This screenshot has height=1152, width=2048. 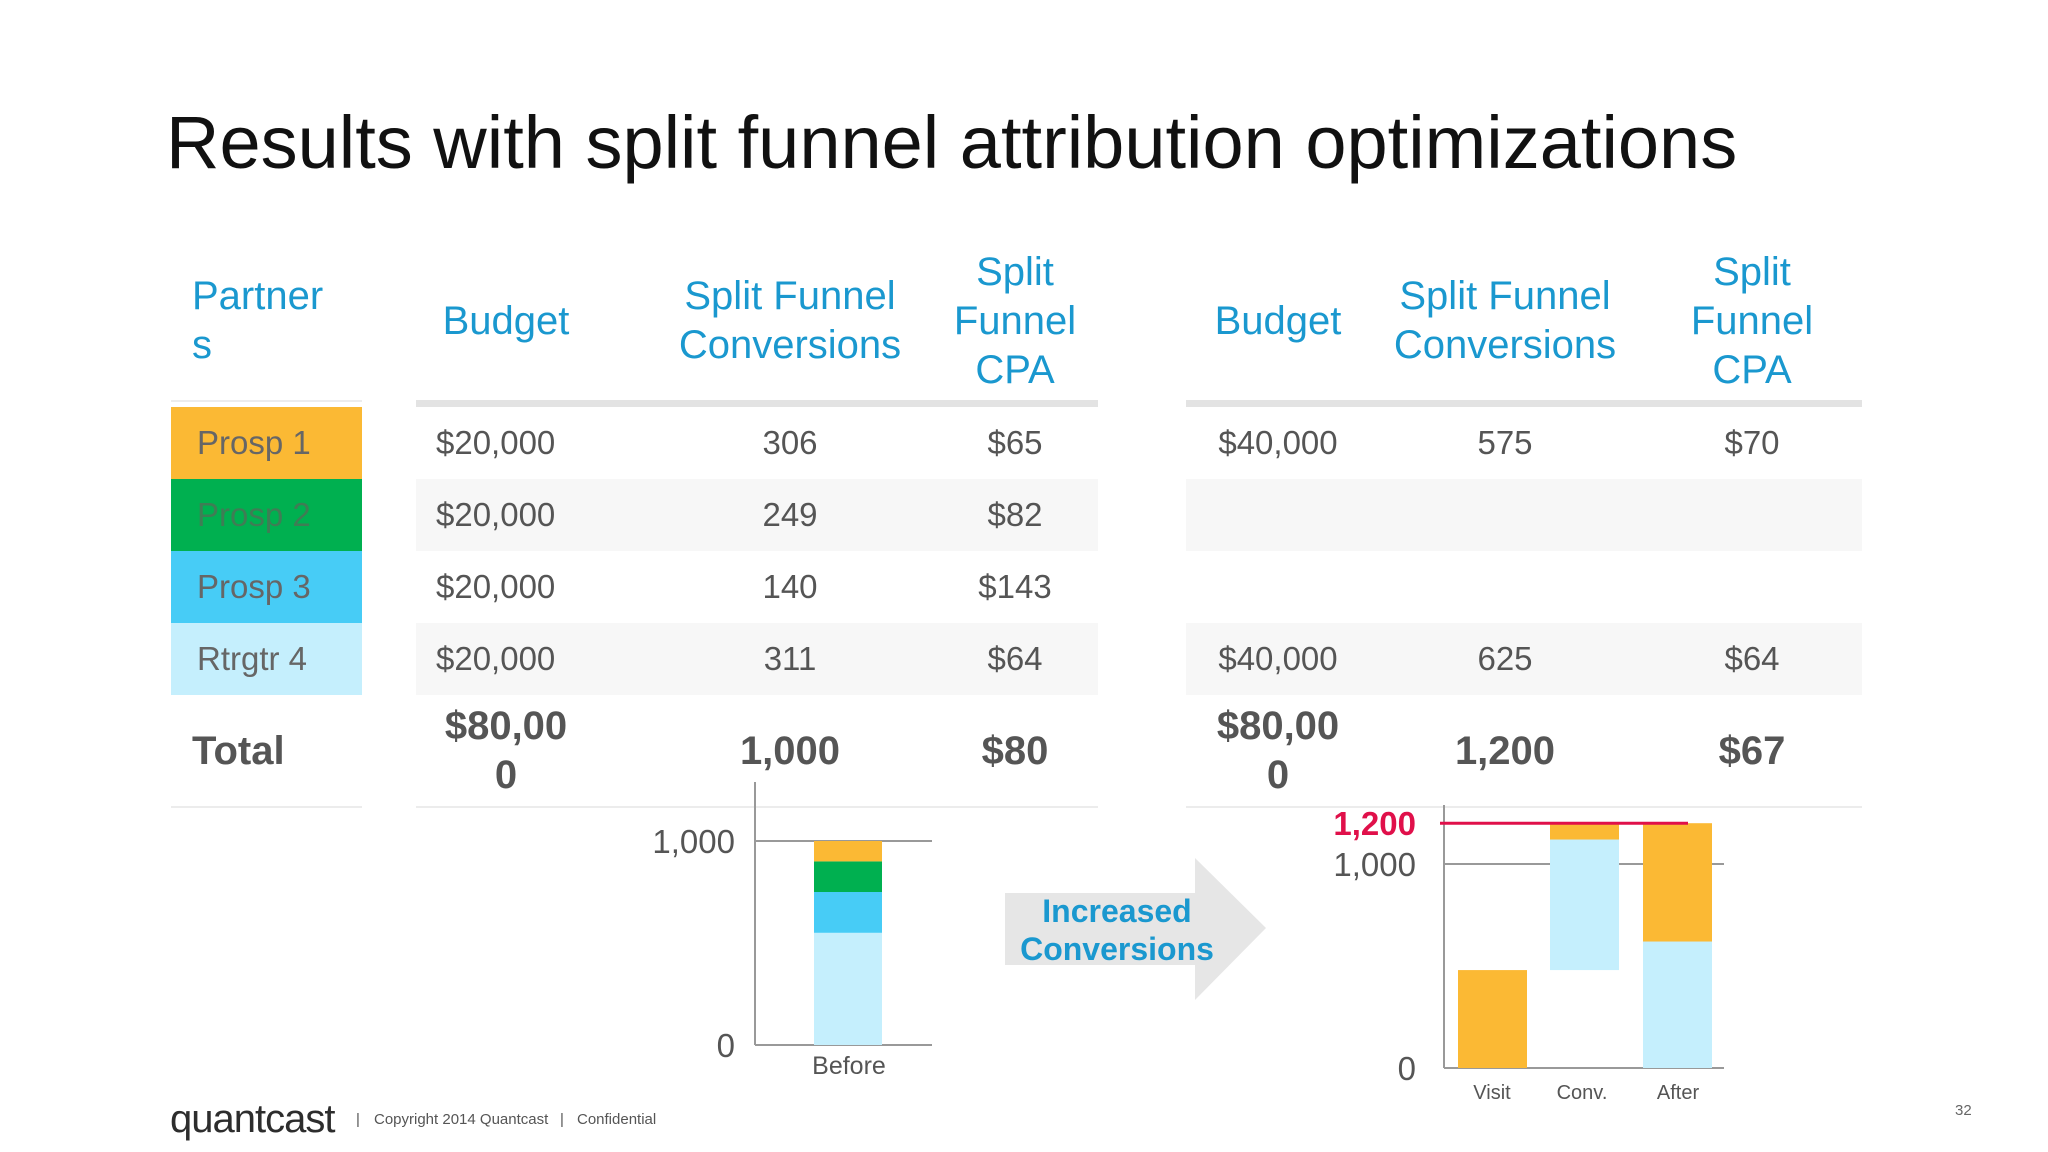 What do you see at coordinates (1963, 1110) in the screenshot?
I see `page-number: 32` at bounding box center [1963, 1110].